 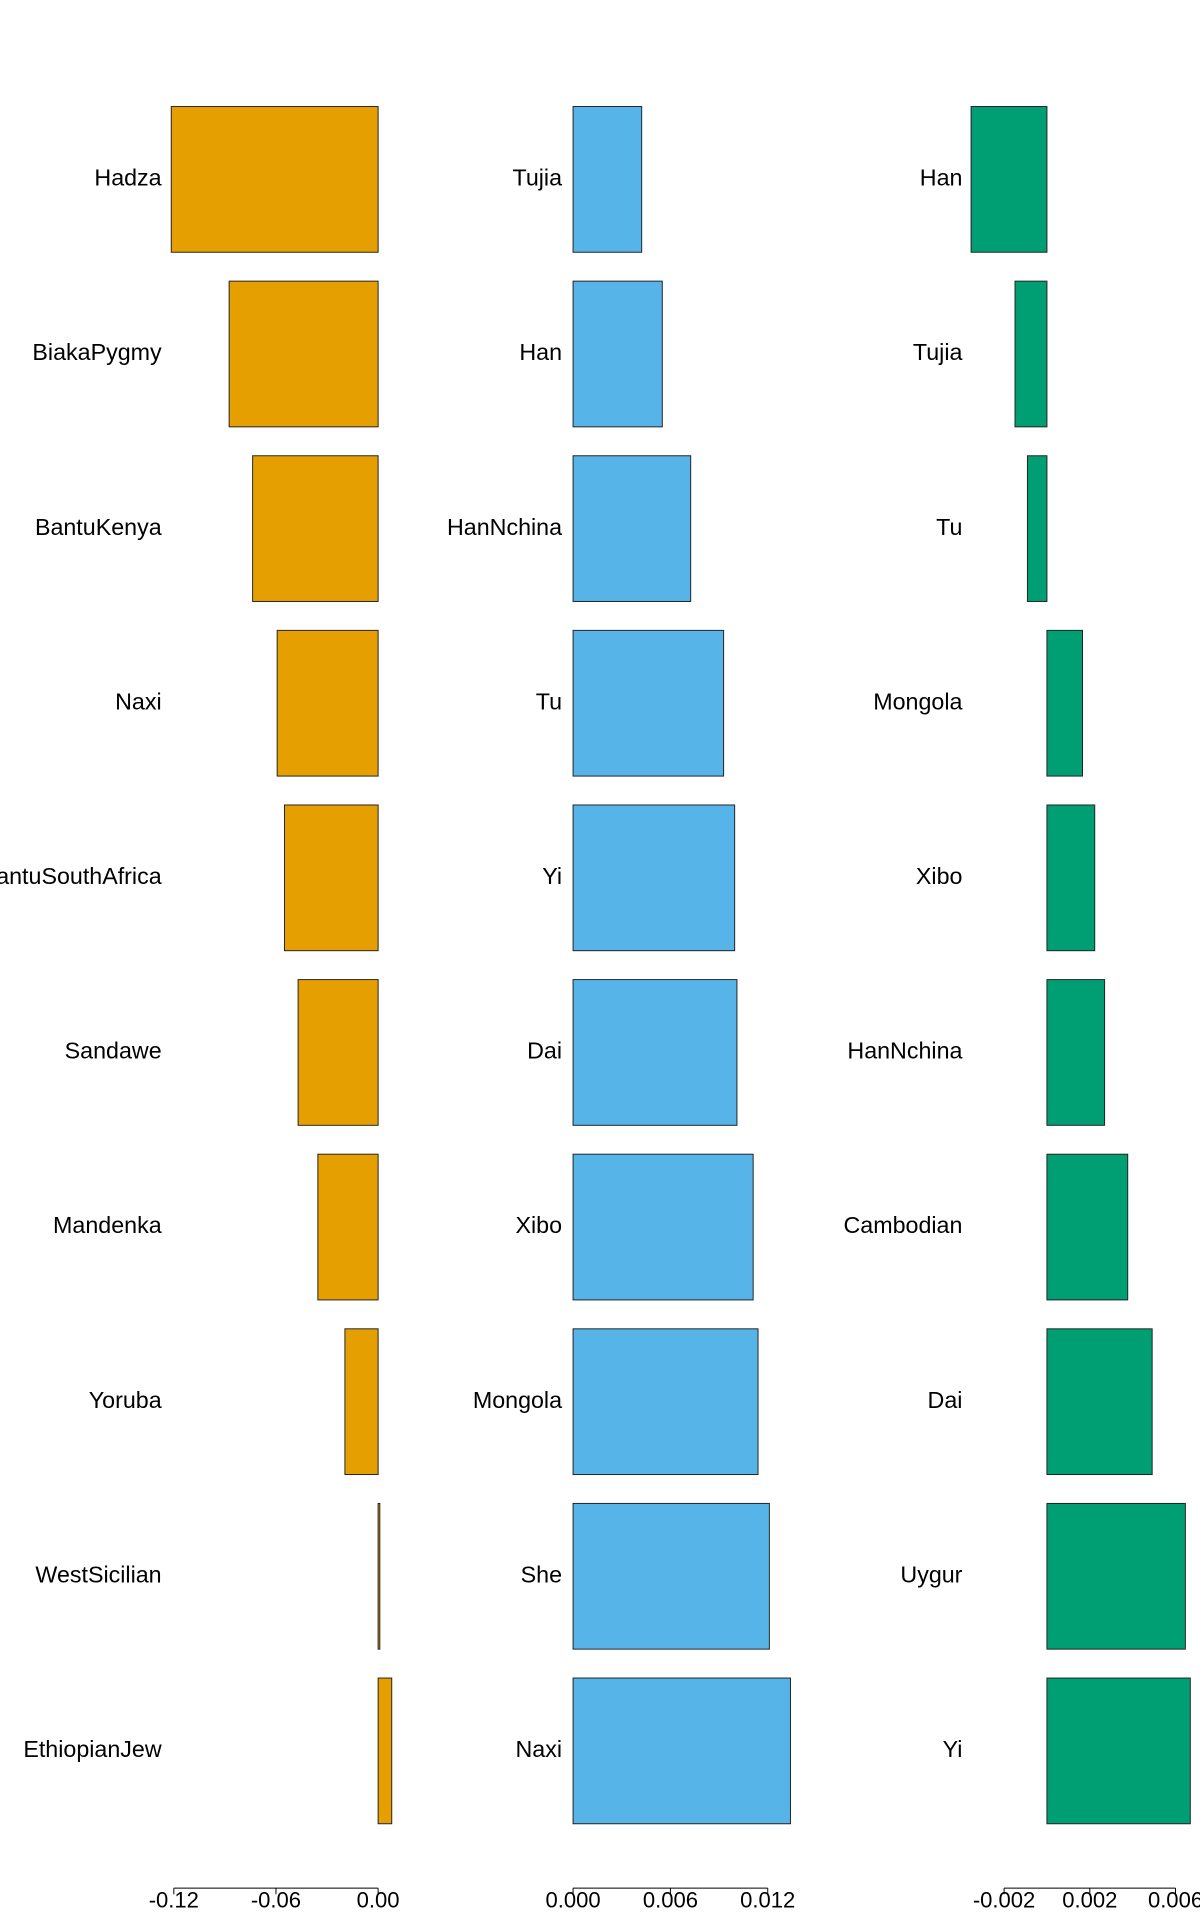 What do you see at coordinates (1004, 1899) in the screenshot?
I see `x-tick-label: -0.002` at bounding box center [1004, 1899].